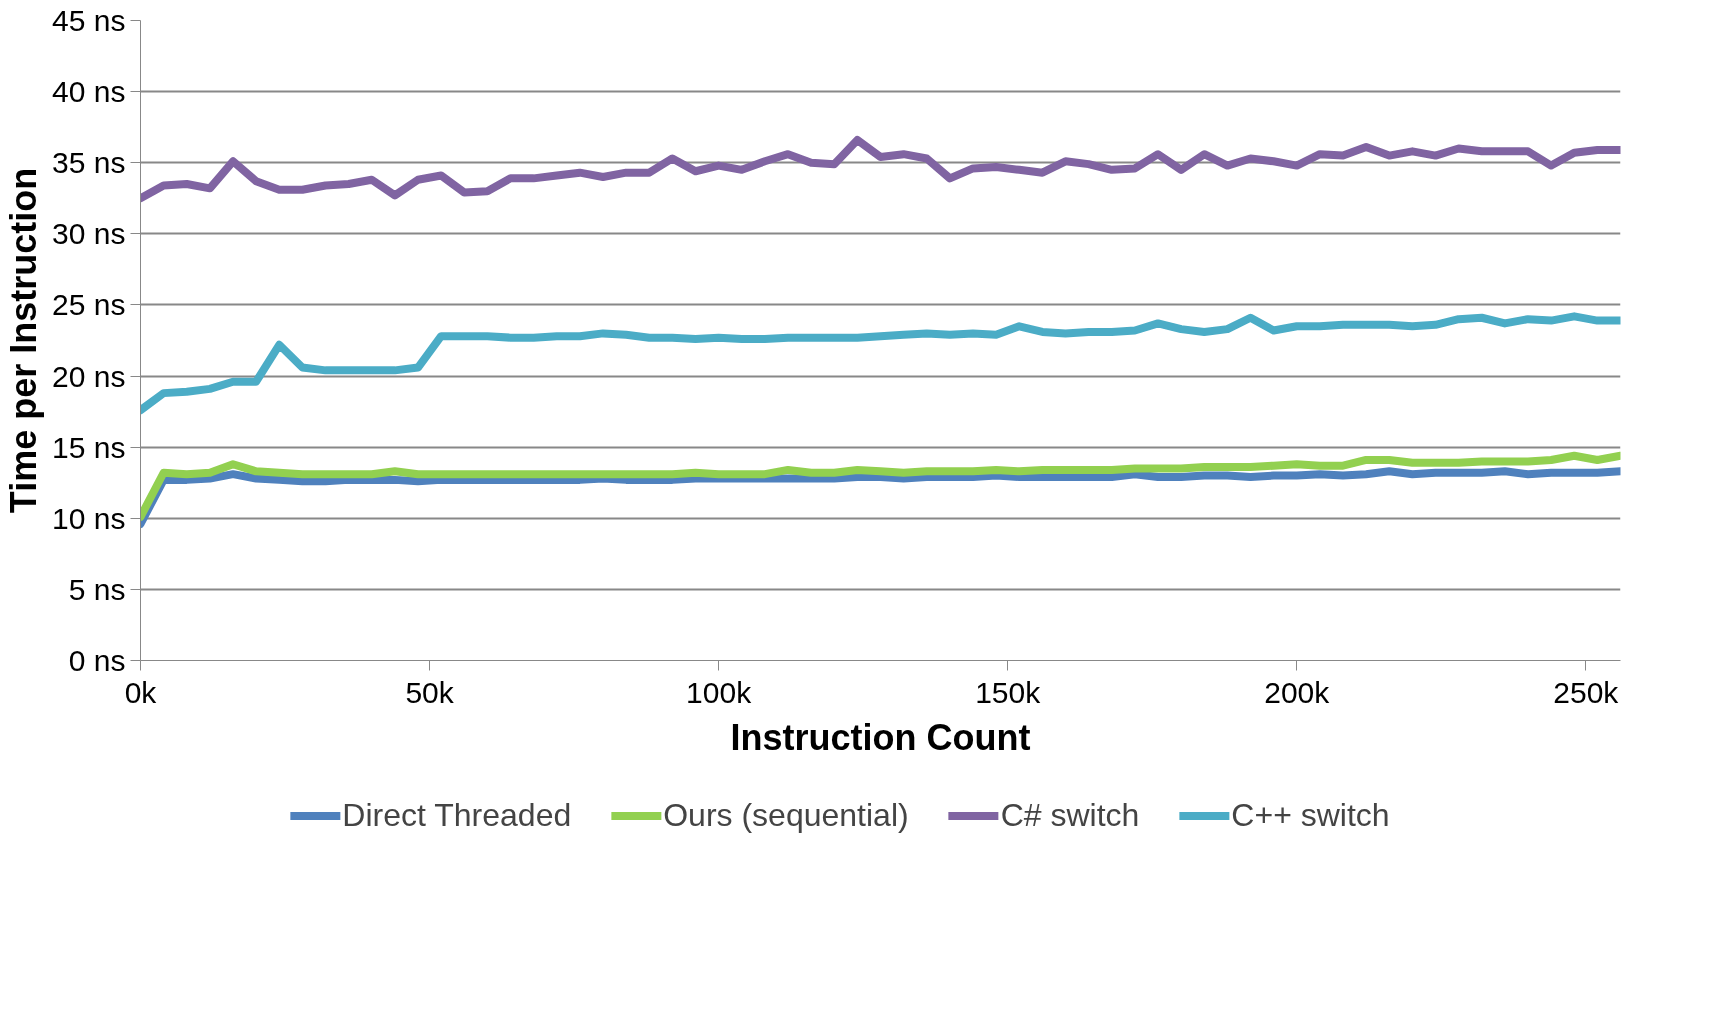 The height and width of the screenshot is (1017, 1734). Describe the element at coordinates (89, 447) in the screenshot. I see `y-tick-label: 15 ns` at that location.